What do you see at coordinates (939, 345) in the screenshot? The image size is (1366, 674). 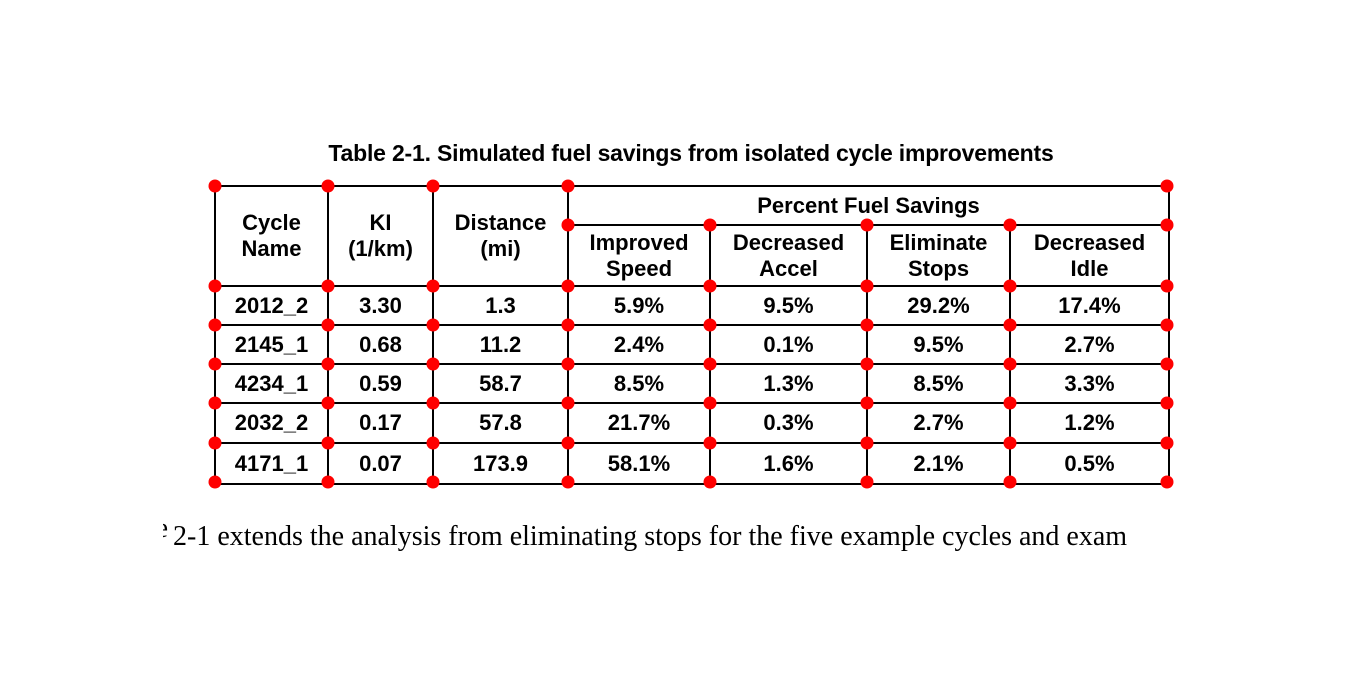 I see `table-cell: 9.5%` at bounding box center [939, 345].